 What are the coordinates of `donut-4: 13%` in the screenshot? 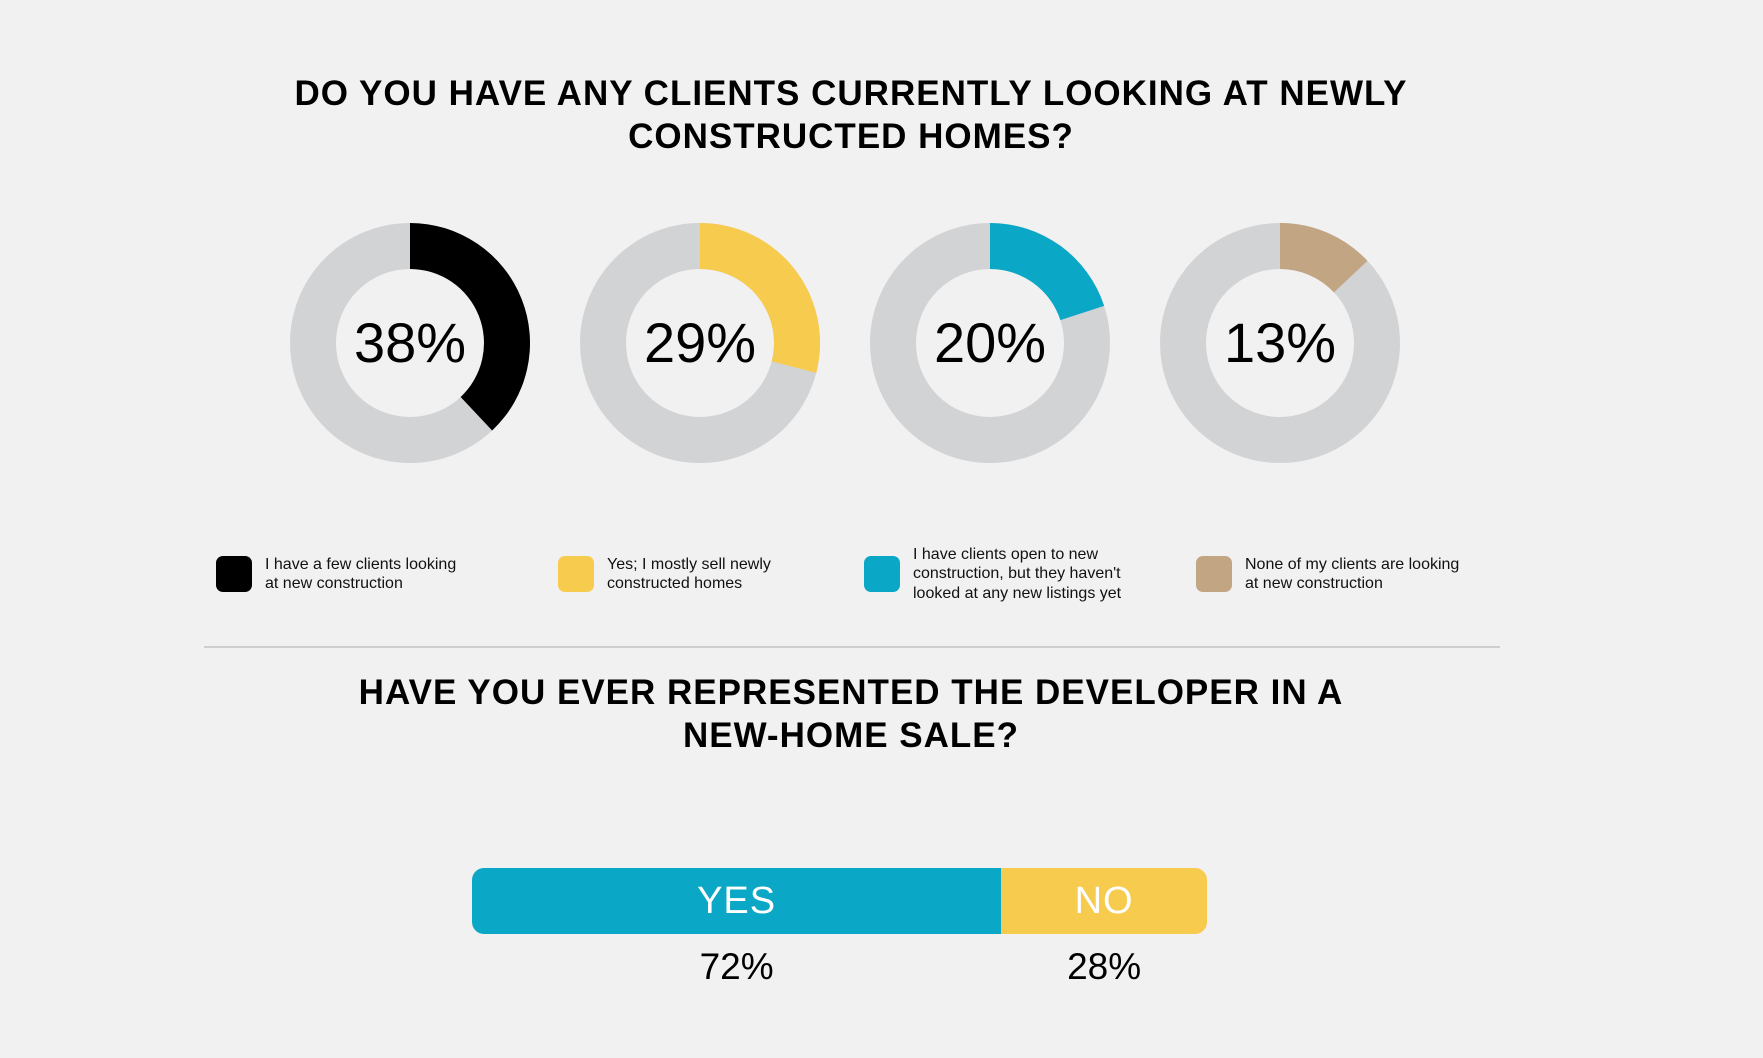 It's located at (1280, 343).